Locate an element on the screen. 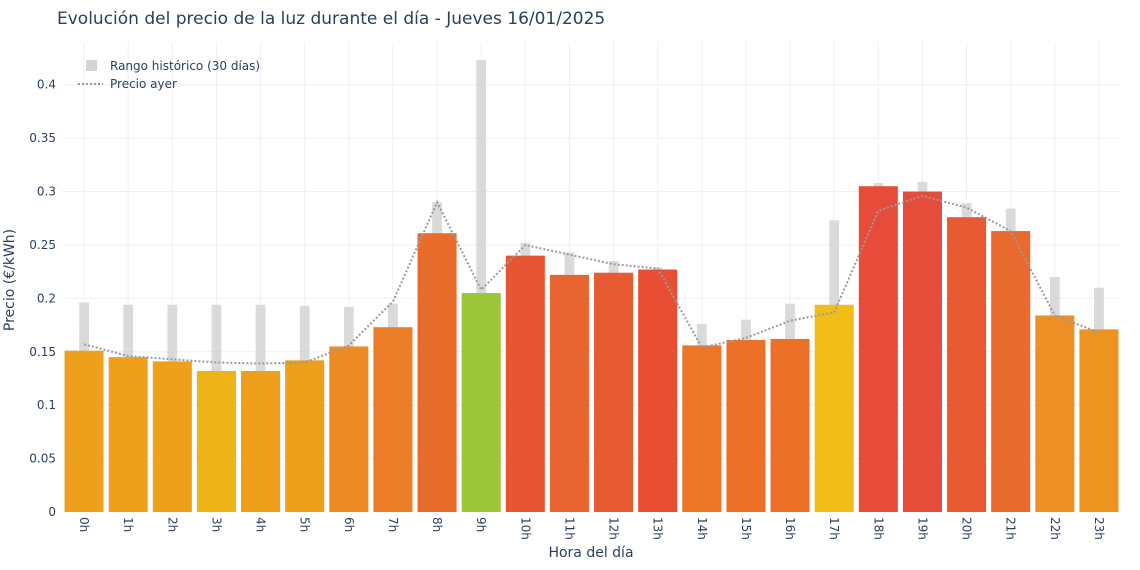 The image size is (1140, 570). x-tick-label: 16h is located at coordinates (790, 528).